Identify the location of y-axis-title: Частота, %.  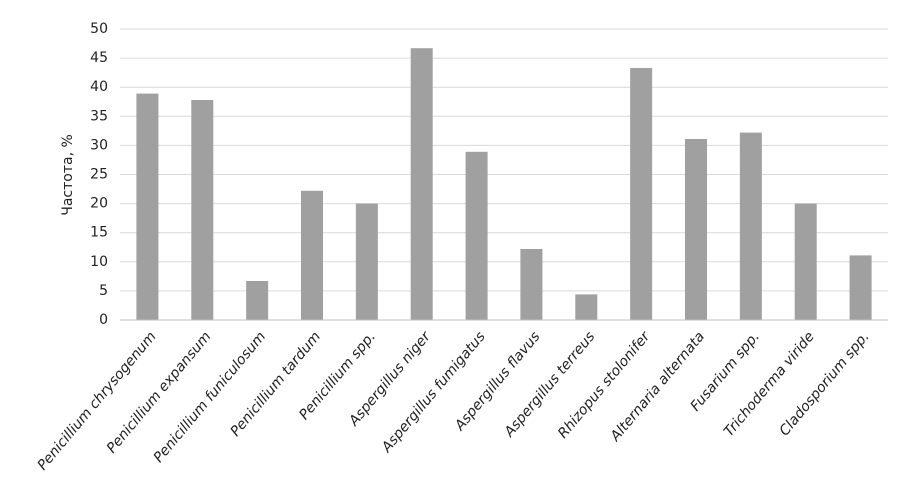
(68, 175).